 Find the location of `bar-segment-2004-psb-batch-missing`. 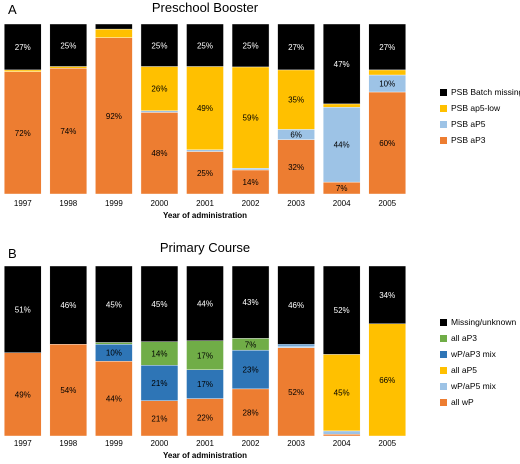

bar-segment-2004-psb-batch-missing is located at coordinates (341, 64).